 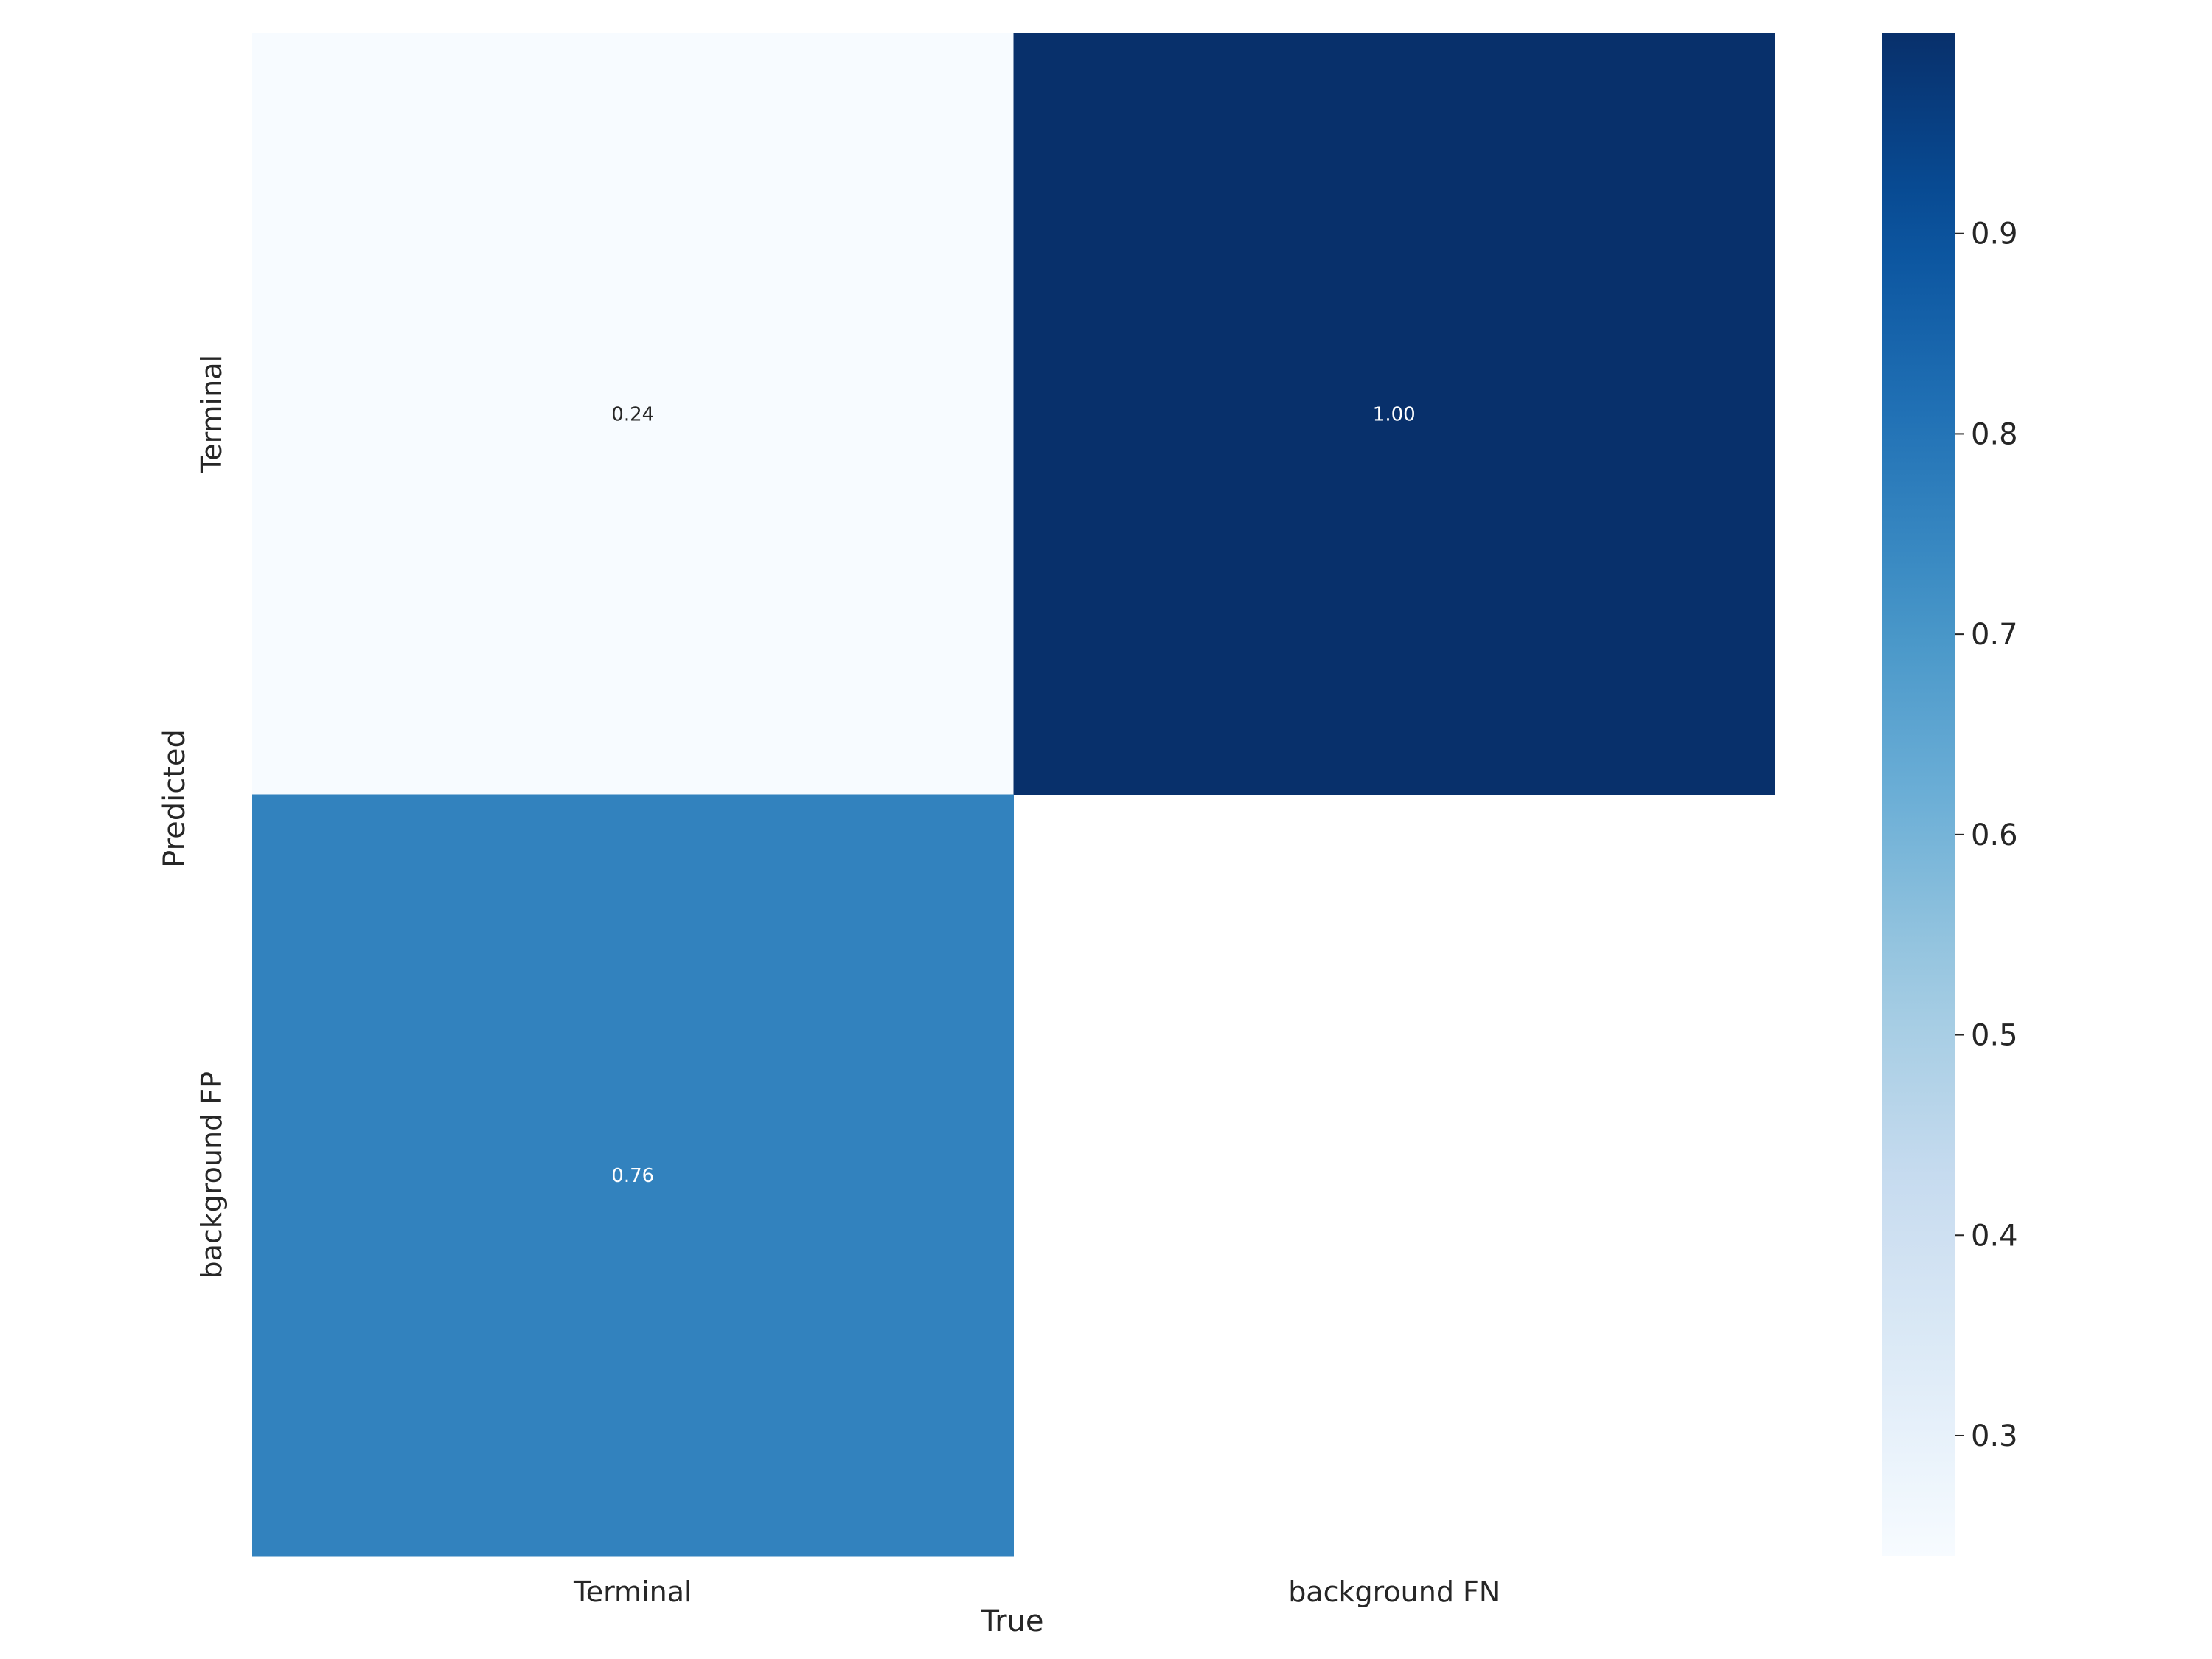 I want to click on colorbar-tick-label: 0.6, so click(x=1994, y=835).